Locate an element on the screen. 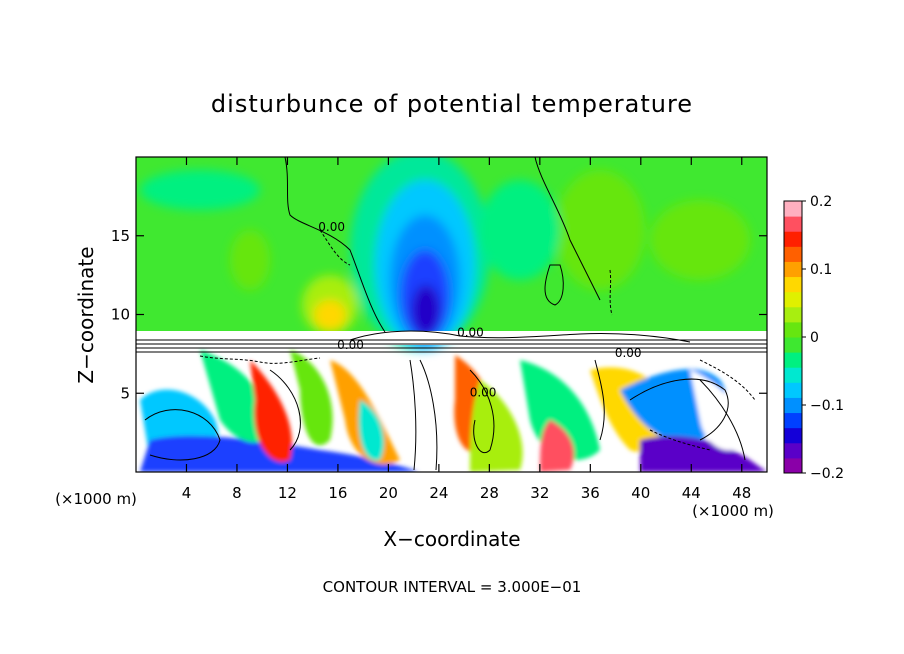 The width and height of the screenshot is (904, 654). x-tick-label: 40 is located at coordinates (640, 493).